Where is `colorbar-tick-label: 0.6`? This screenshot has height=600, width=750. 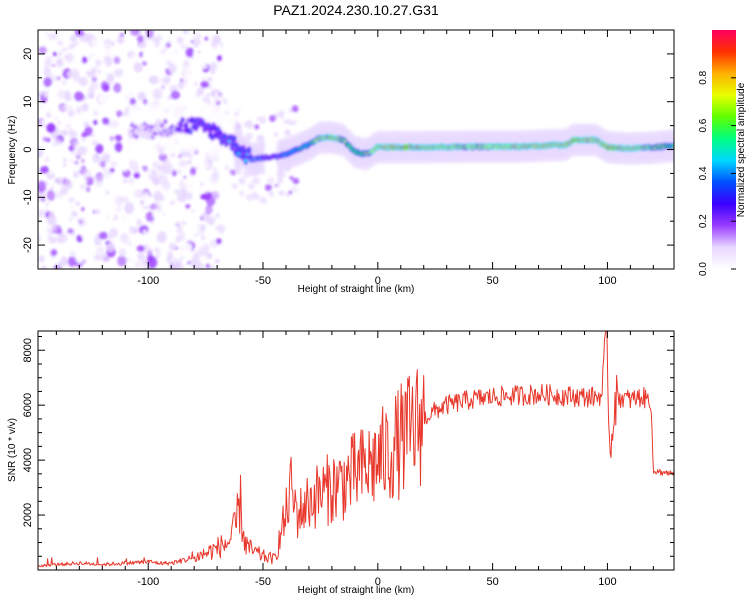
colorbar-tick-label: 0.6 is located at coordinates (703, 125).